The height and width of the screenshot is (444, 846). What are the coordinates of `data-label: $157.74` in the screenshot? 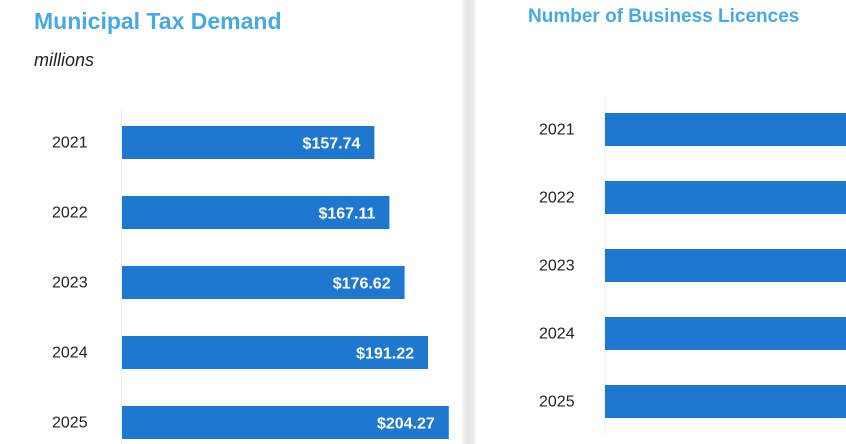 It's located at (332, 144).